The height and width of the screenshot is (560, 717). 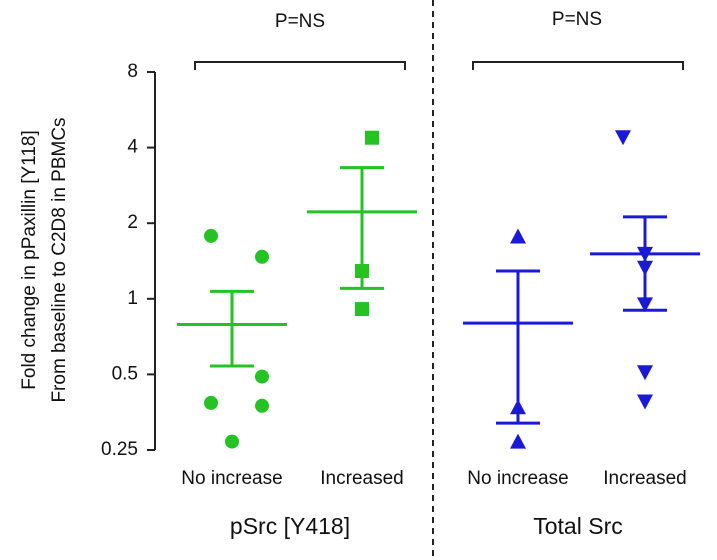 What do you see at coordinates (119, 449) in the screenshot?
I see `y-tick-label: 0.25` at bounding box center [119, 449].